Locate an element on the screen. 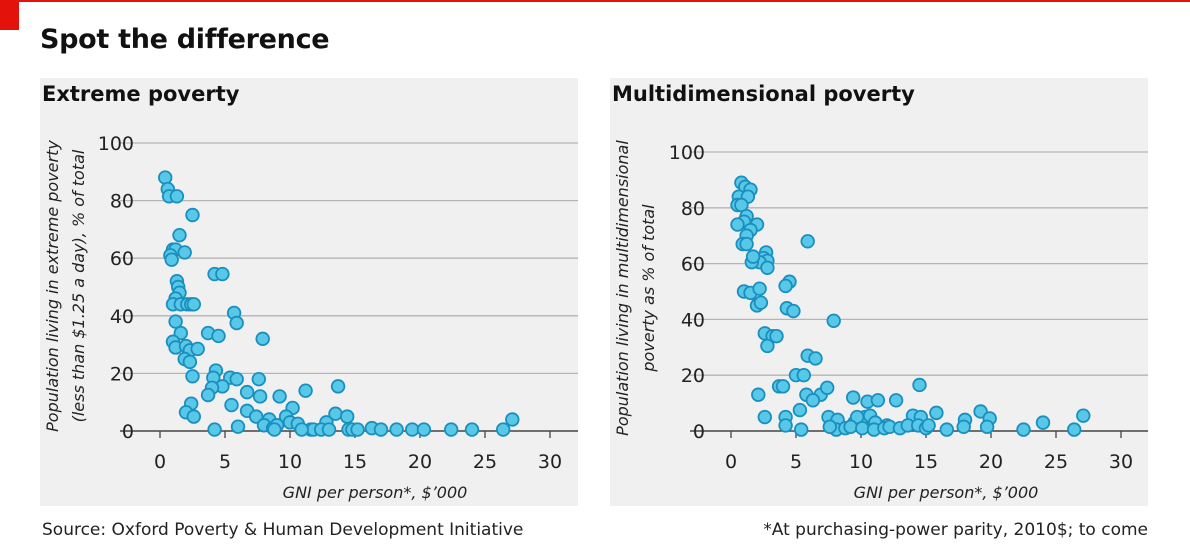 Image resolution: width=1190 pixels, height=556 pixels. y-axis-label: Population living in multidimensional is located at coordinates (622, 288).